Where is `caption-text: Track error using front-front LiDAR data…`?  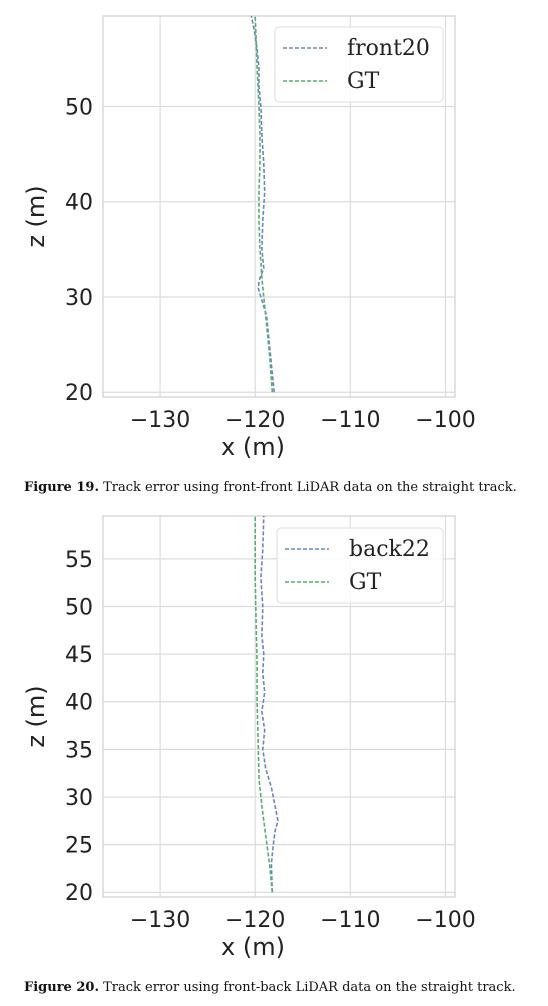
caption-text: Track error using front-front LiDAR data… is located at coordinates (307, 487).